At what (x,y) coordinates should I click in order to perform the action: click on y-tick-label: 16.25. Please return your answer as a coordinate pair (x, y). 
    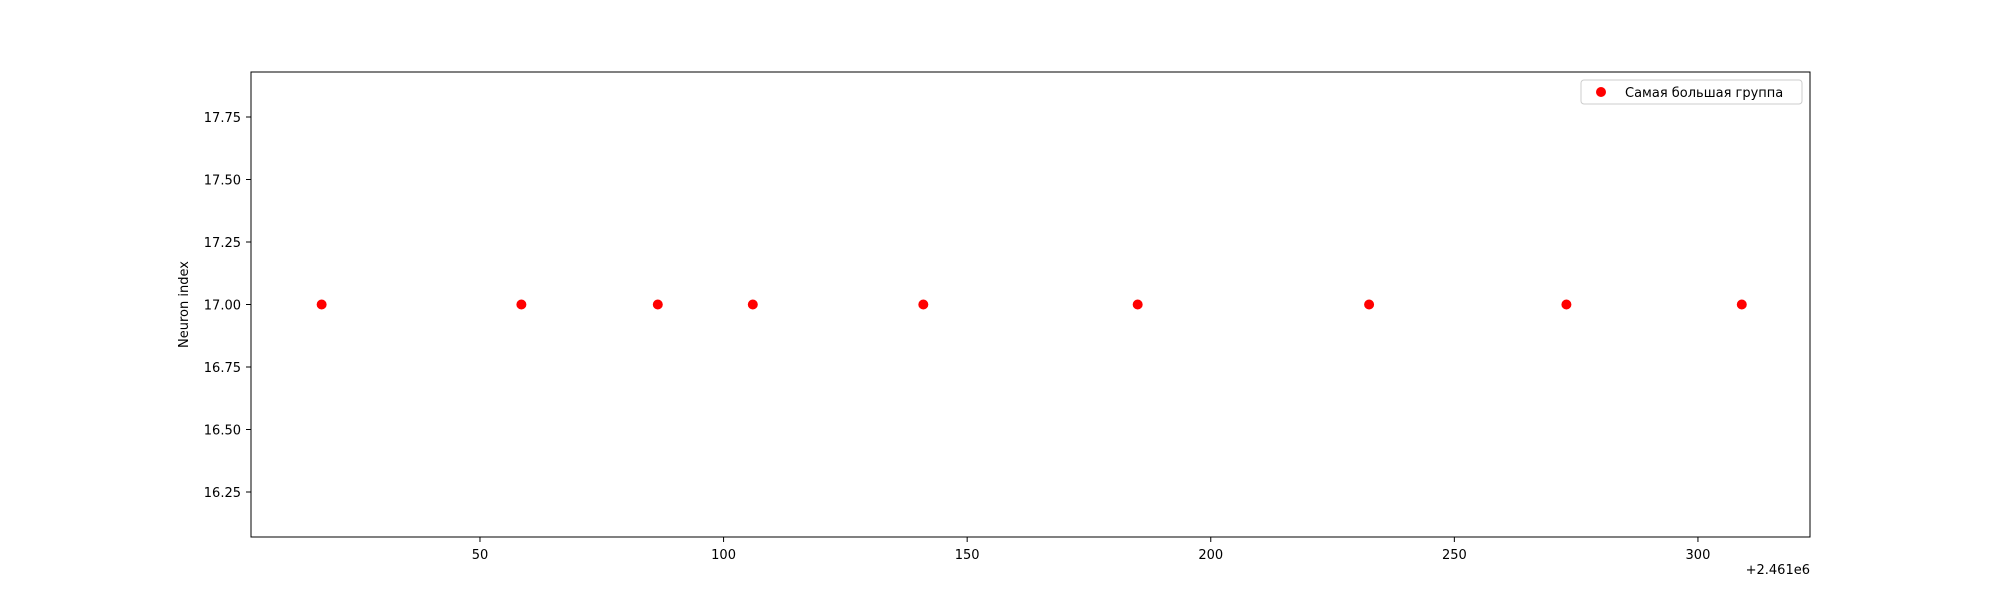
    Looking at the image, I should click on (222, 493).